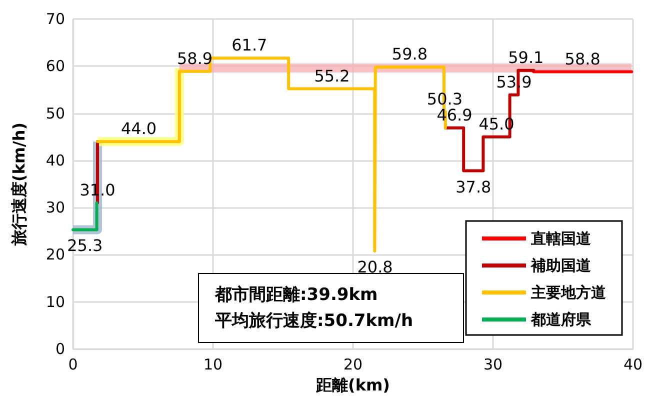 Image resolution: width=658 pixels, height=402 pixels. I want to click on x-tick-label: 20, so click(353, 365).